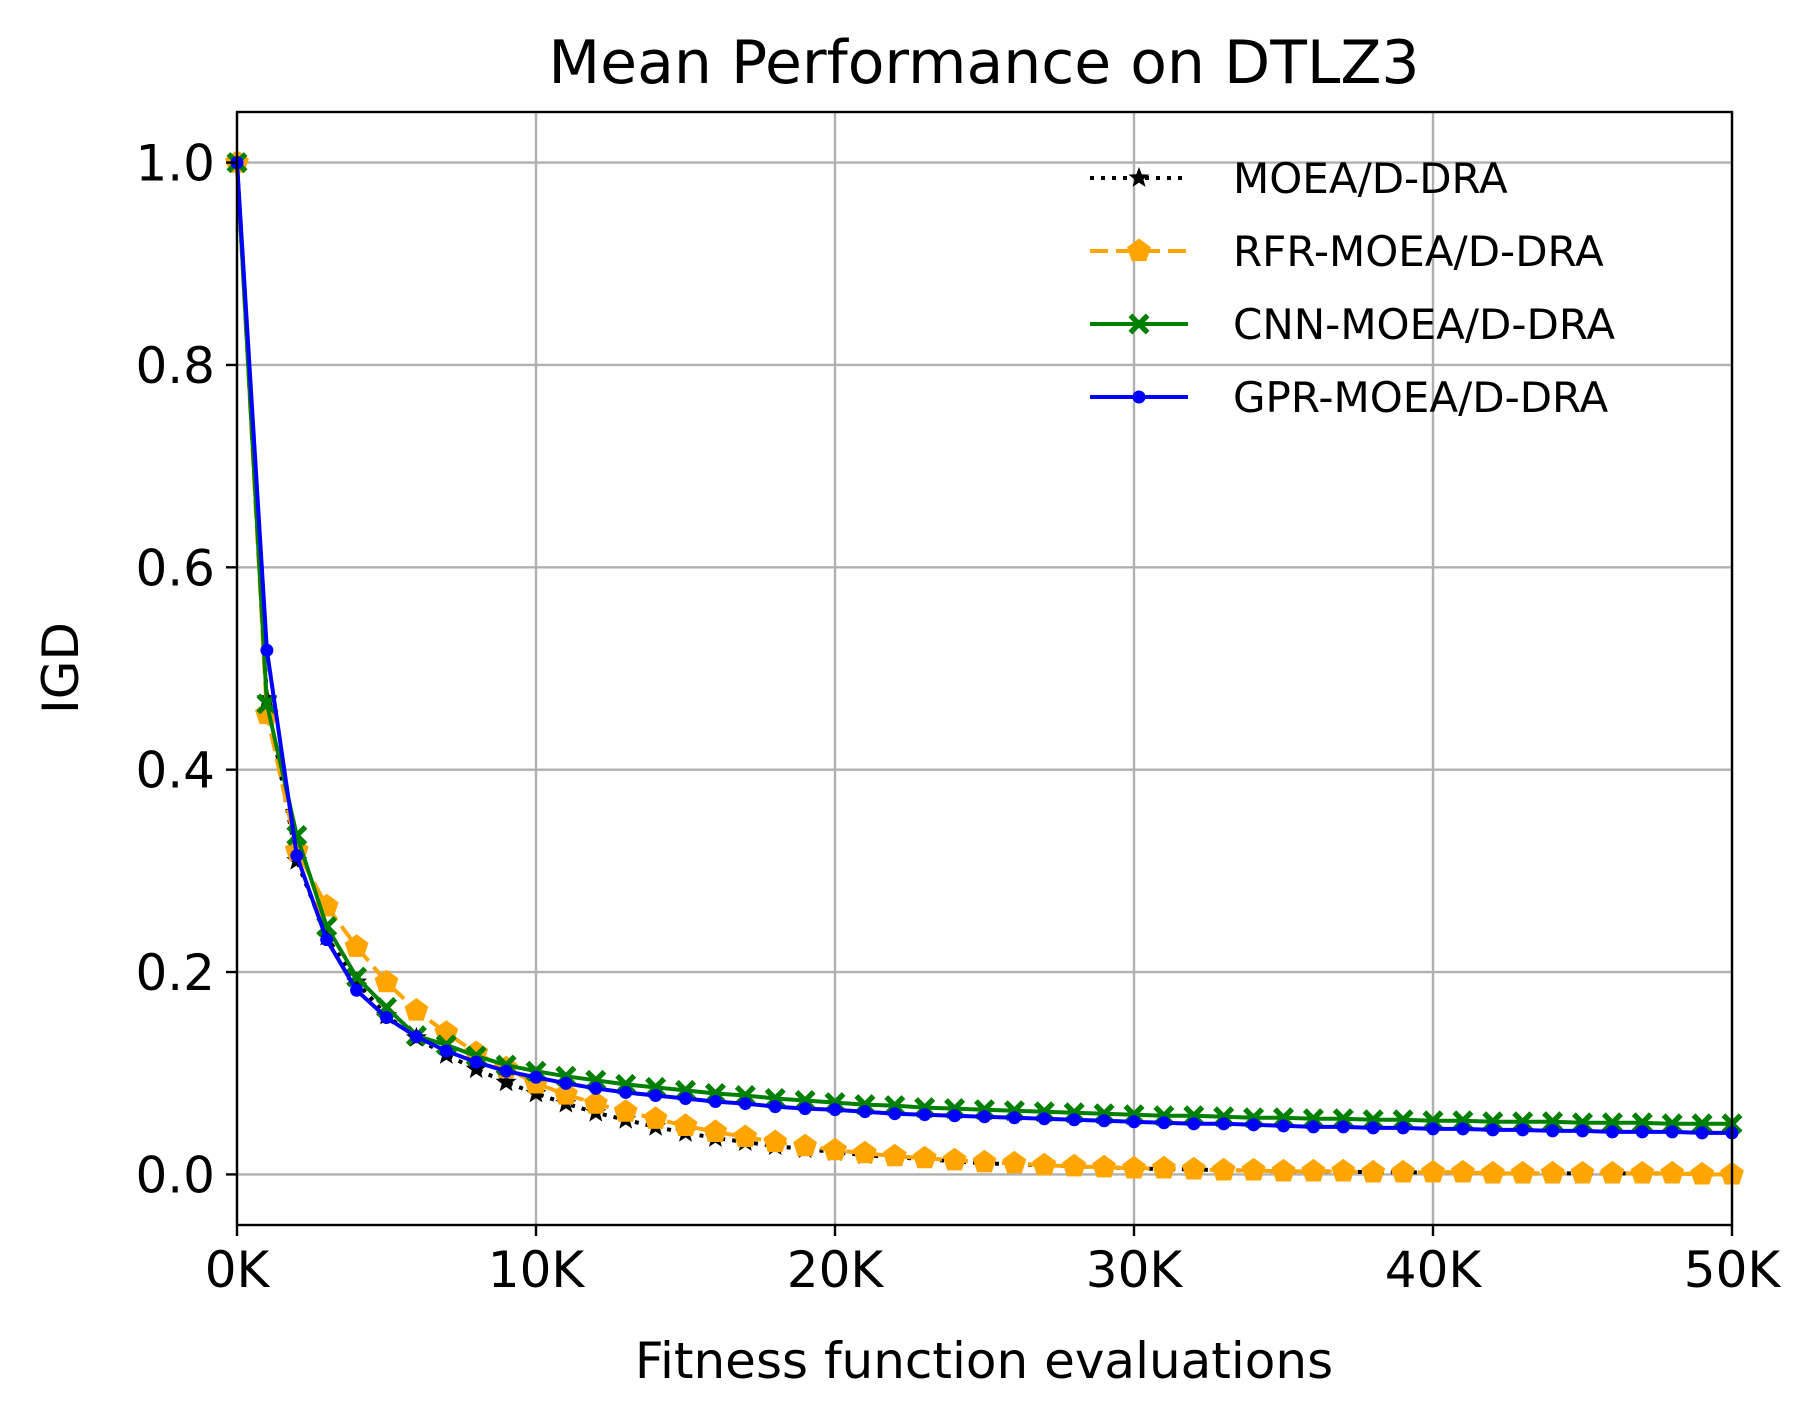 This screenshot has height=1416, width=1813. I want to click on chart-title: Mean Performance on DTLZ3, so click(983, 63).